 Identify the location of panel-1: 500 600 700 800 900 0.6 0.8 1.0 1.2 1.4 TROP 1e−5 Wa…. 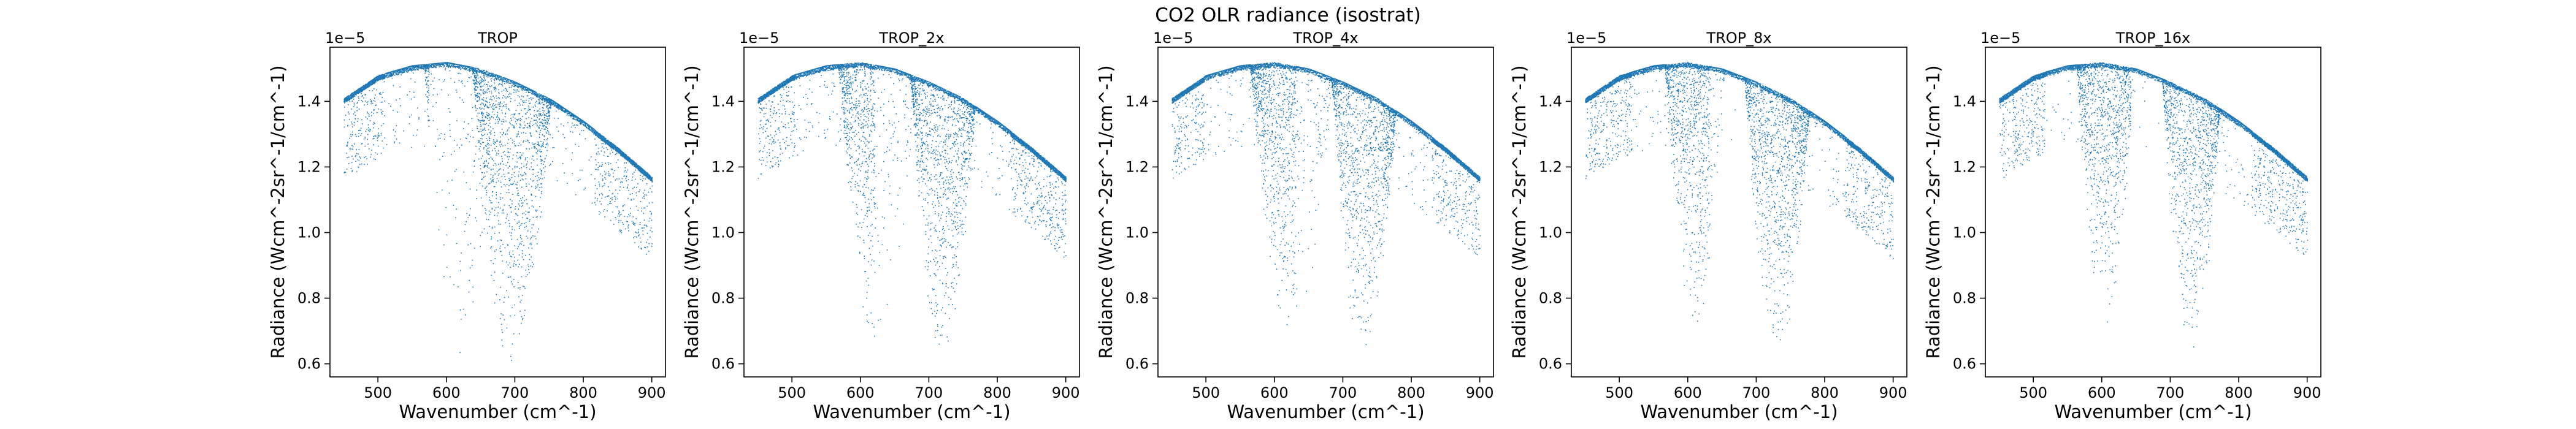
(466, 225).